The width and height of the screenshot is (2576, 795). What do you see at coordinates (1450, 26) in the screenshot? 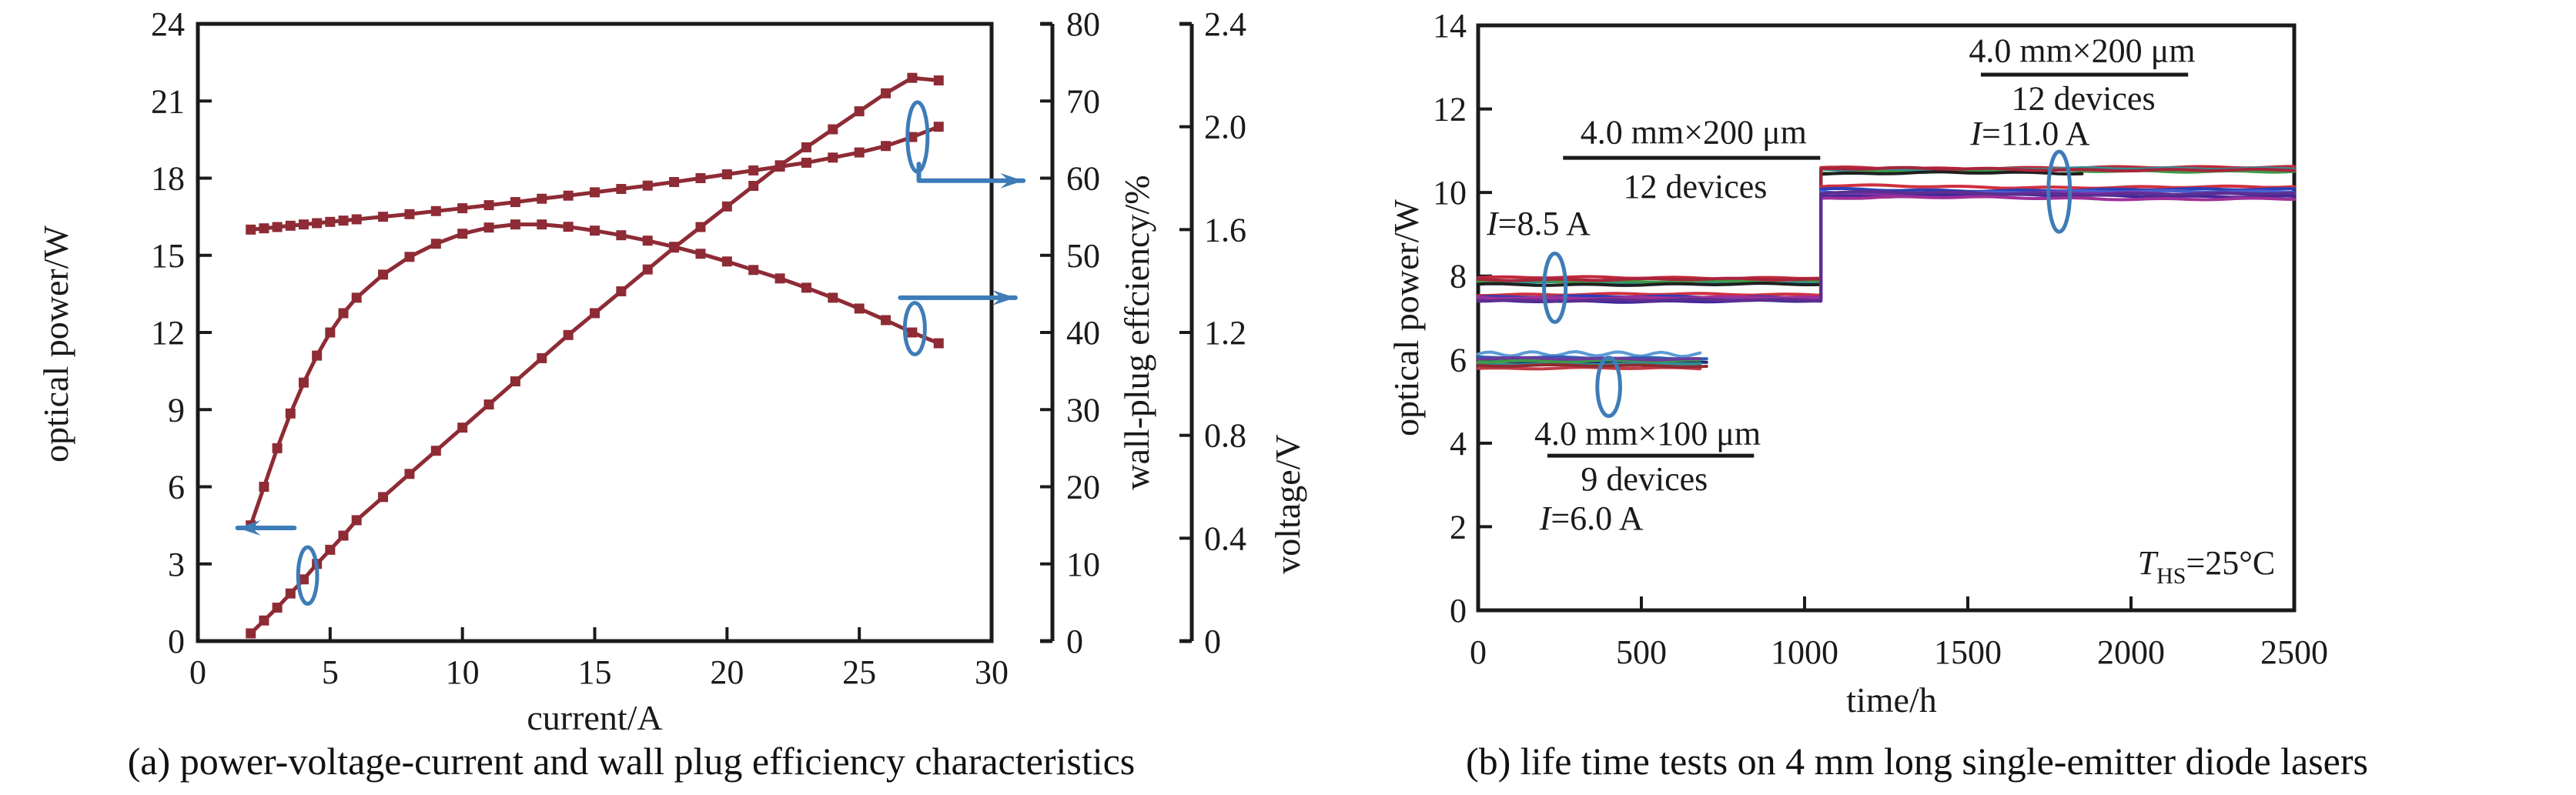
I see `svg-text: 14` at bounding box center [1450, 26].